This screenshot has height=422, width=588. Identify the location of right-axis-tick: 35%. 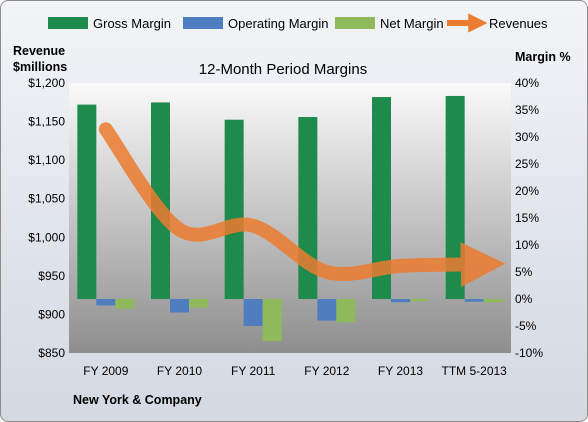
(527, 110).